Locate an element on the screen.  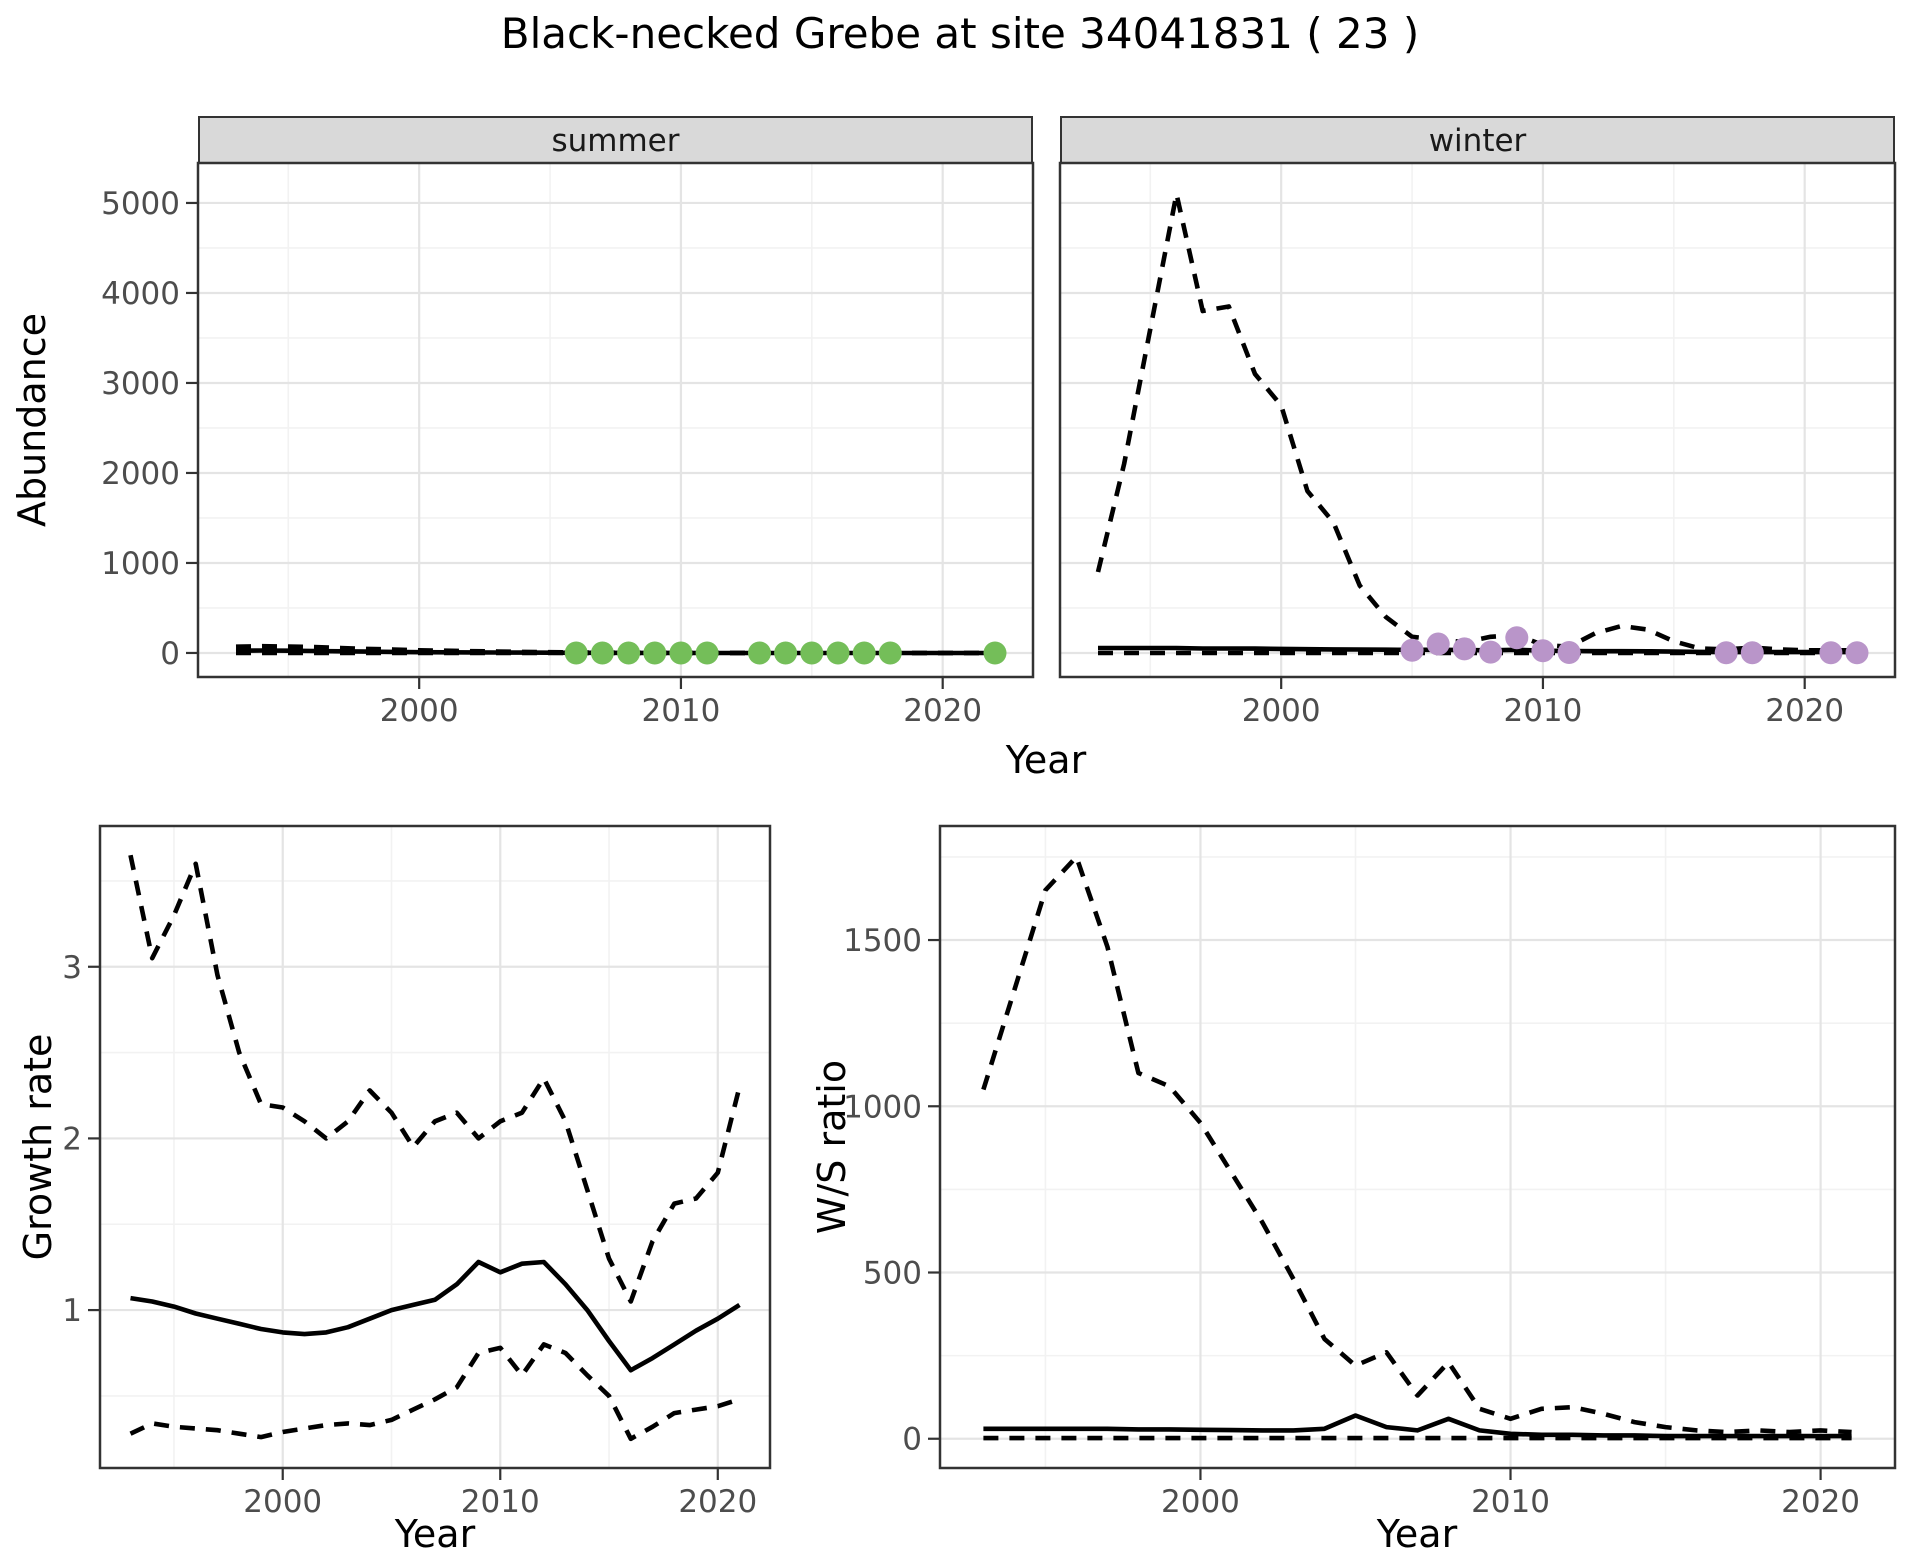
ws_ratio-fit-line is located at coordinates (1417, 1426).